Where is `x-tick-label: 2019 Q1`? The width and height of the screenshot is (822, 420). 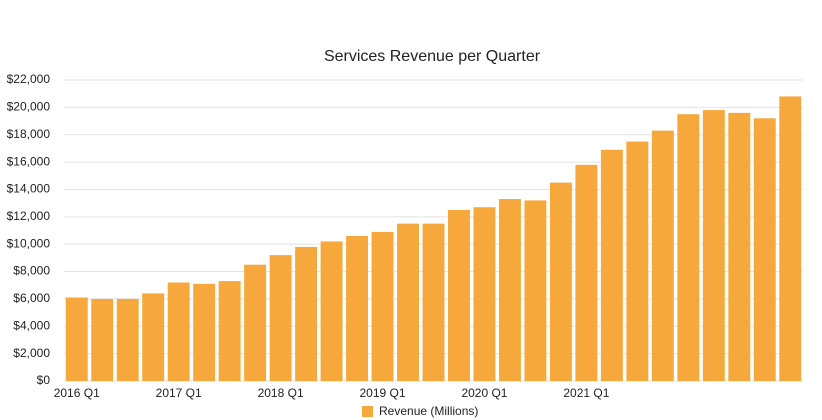 x-tick-label: 2019 Q1 is located at coordinates (383, 393).